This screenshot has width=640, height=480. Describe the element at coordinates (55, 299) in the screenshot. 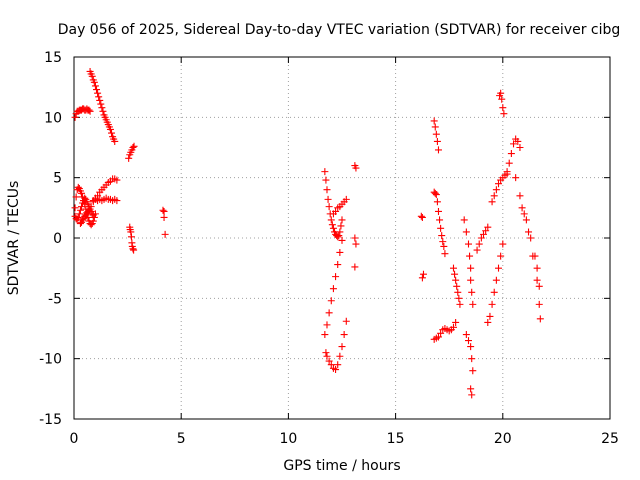

I see `y-tick-label: -5` at that location.